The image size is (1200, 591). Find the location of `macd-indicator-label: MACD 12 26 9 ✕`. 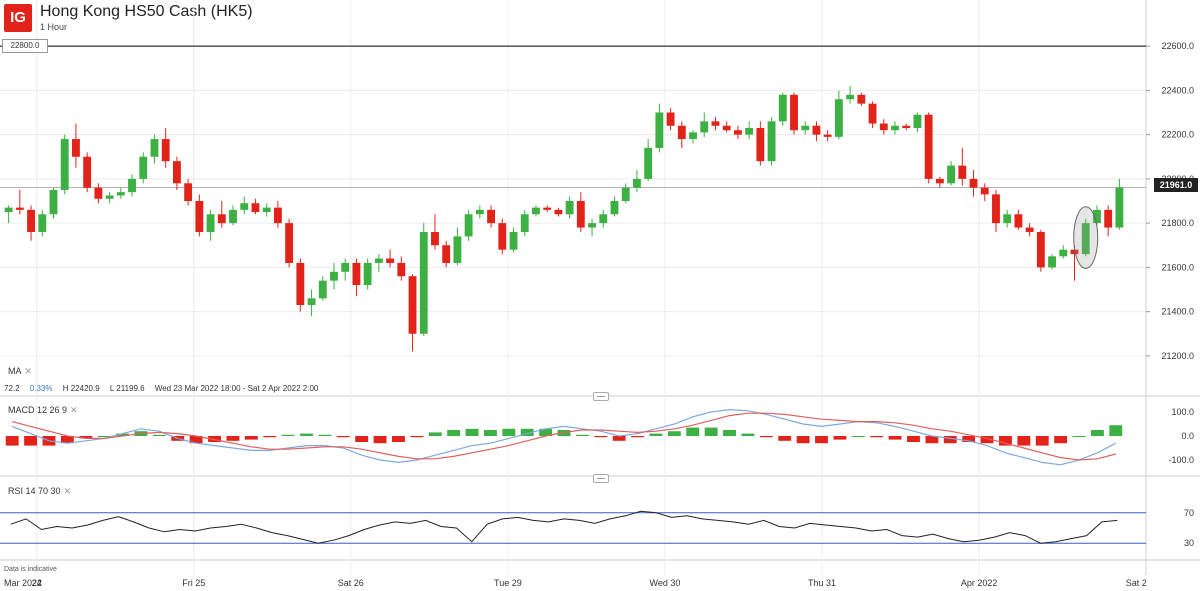

macd-indicator-label: MACD 12 26 9 ✕ is located at coordinates (43, 410).